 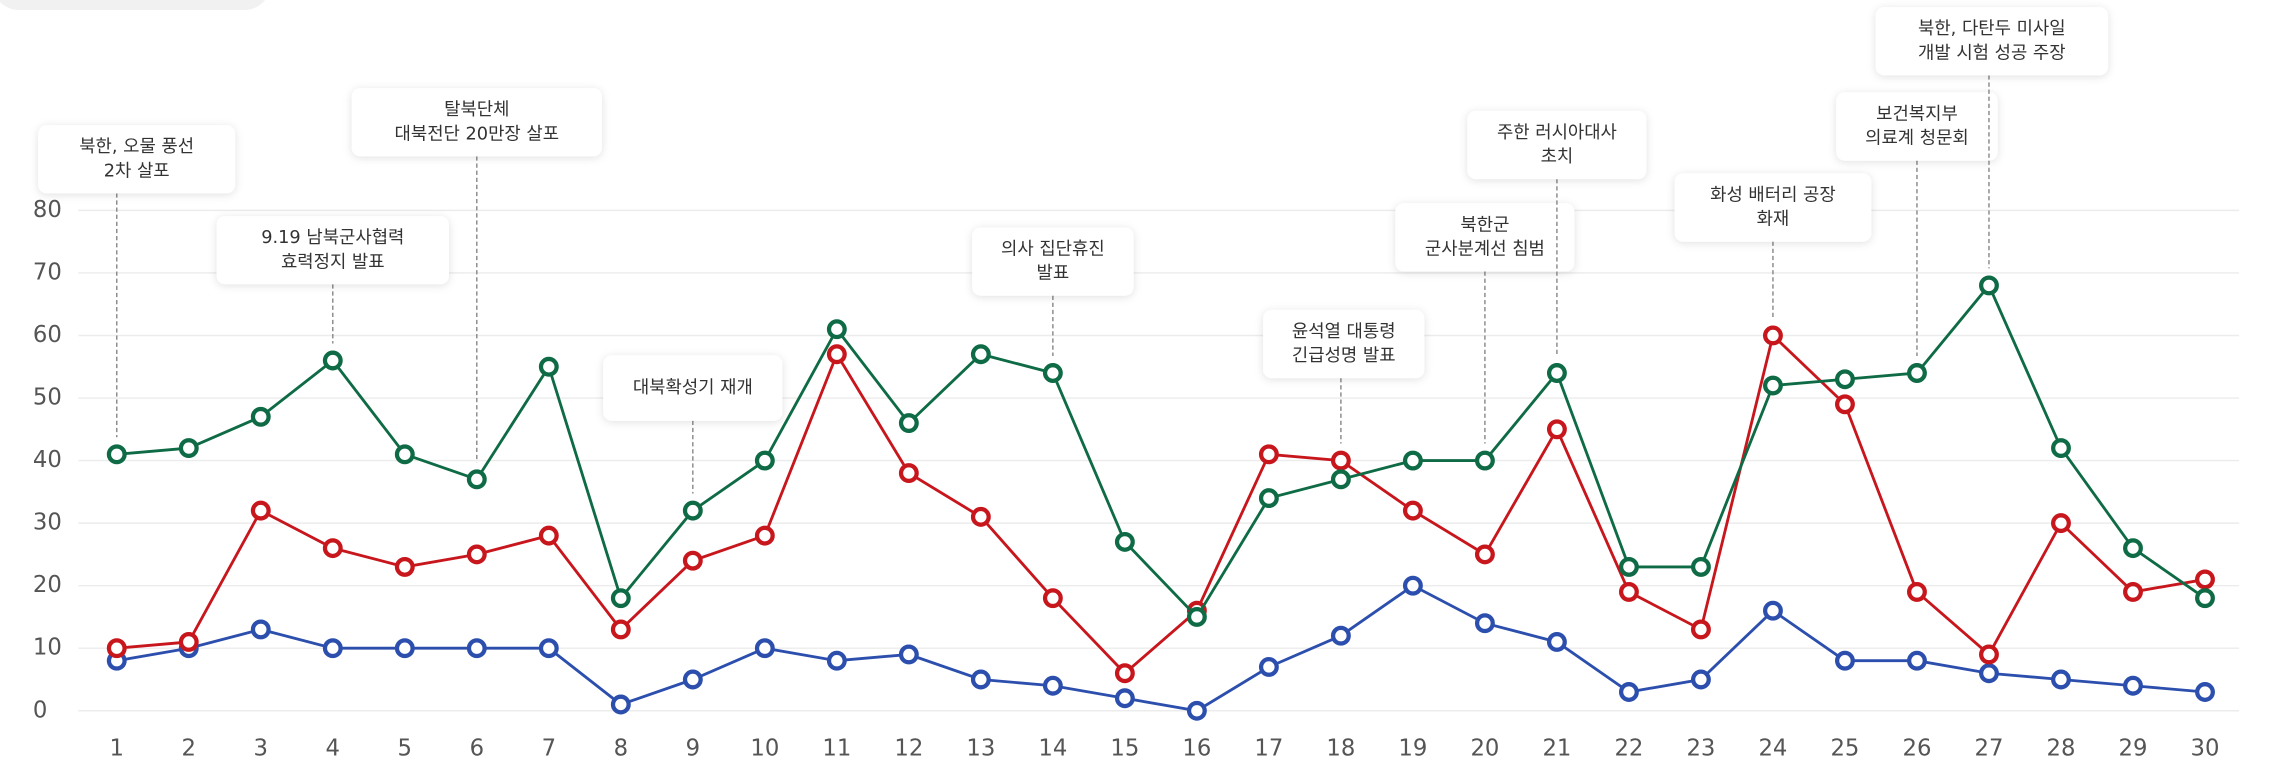 I want to click on y-tick-label: 50, so click(x=47, y=398).